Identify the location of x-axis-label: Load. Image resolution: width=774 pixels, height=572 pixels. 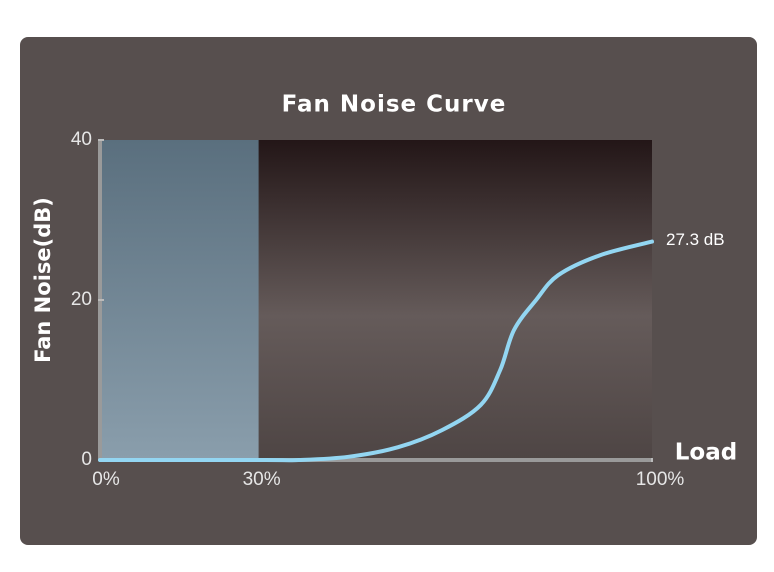
(706, 453).